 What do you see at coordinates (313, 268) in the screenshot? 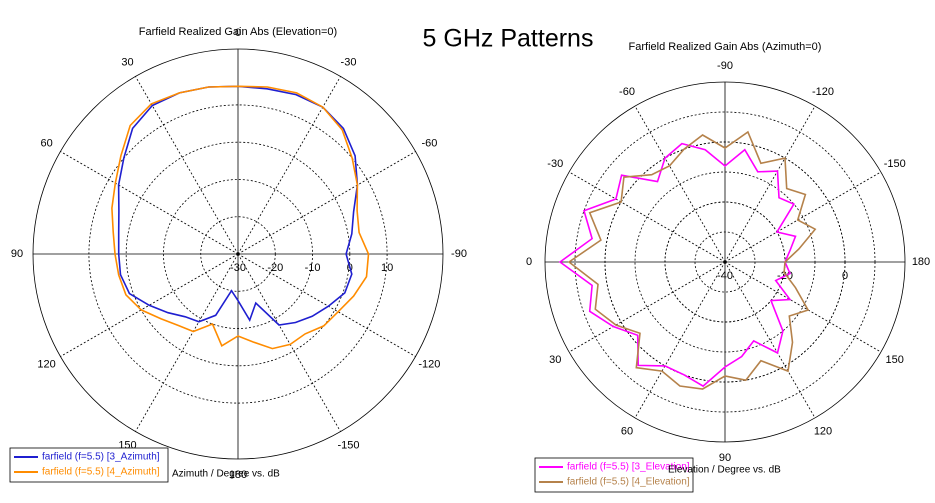
I see `r-tick-label: -10` at bounding box center [313, 268].